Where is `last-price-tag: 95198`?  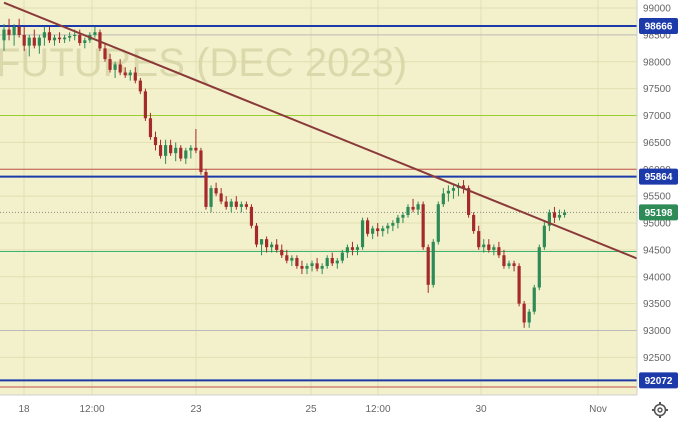 last-price-tag: 95198 is located at coordinates (658, 212).